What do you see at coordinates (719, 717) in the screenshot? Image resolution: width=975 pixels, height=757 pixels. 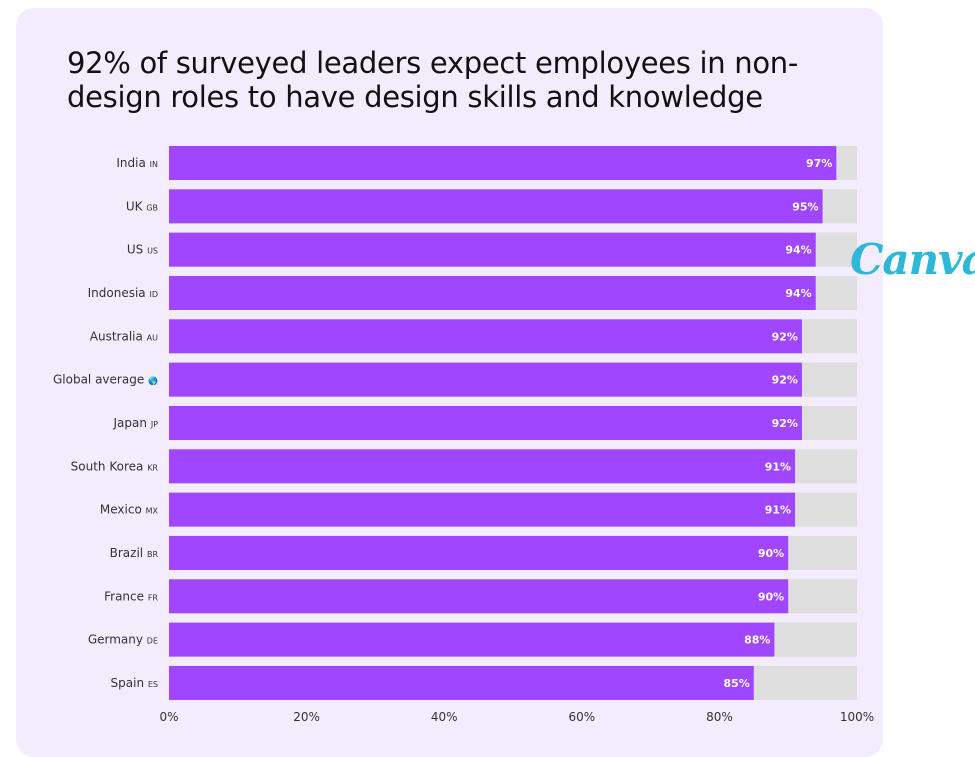 I see `x-tick-label: 80%` at bounding box center [719, 717].